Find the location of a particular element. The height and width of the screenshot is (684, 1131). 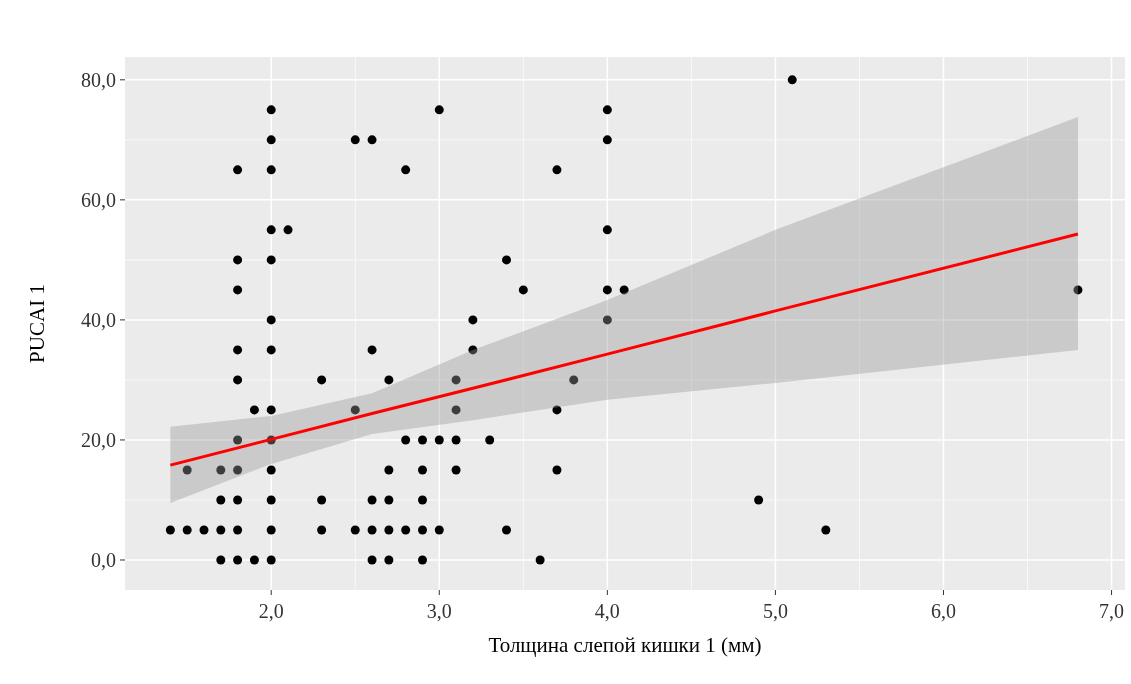

y-tick-label: 20,0 is located at coordinates (98, 439).